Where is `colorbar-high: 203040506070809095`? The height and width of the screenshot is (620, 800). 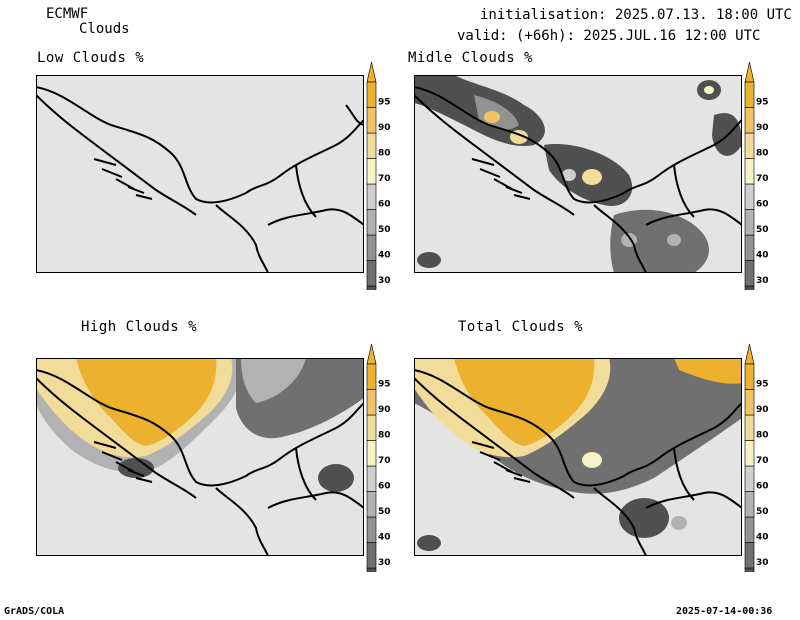 colorbar-high: 203040506070809095 is located at coordinates (378, 457).